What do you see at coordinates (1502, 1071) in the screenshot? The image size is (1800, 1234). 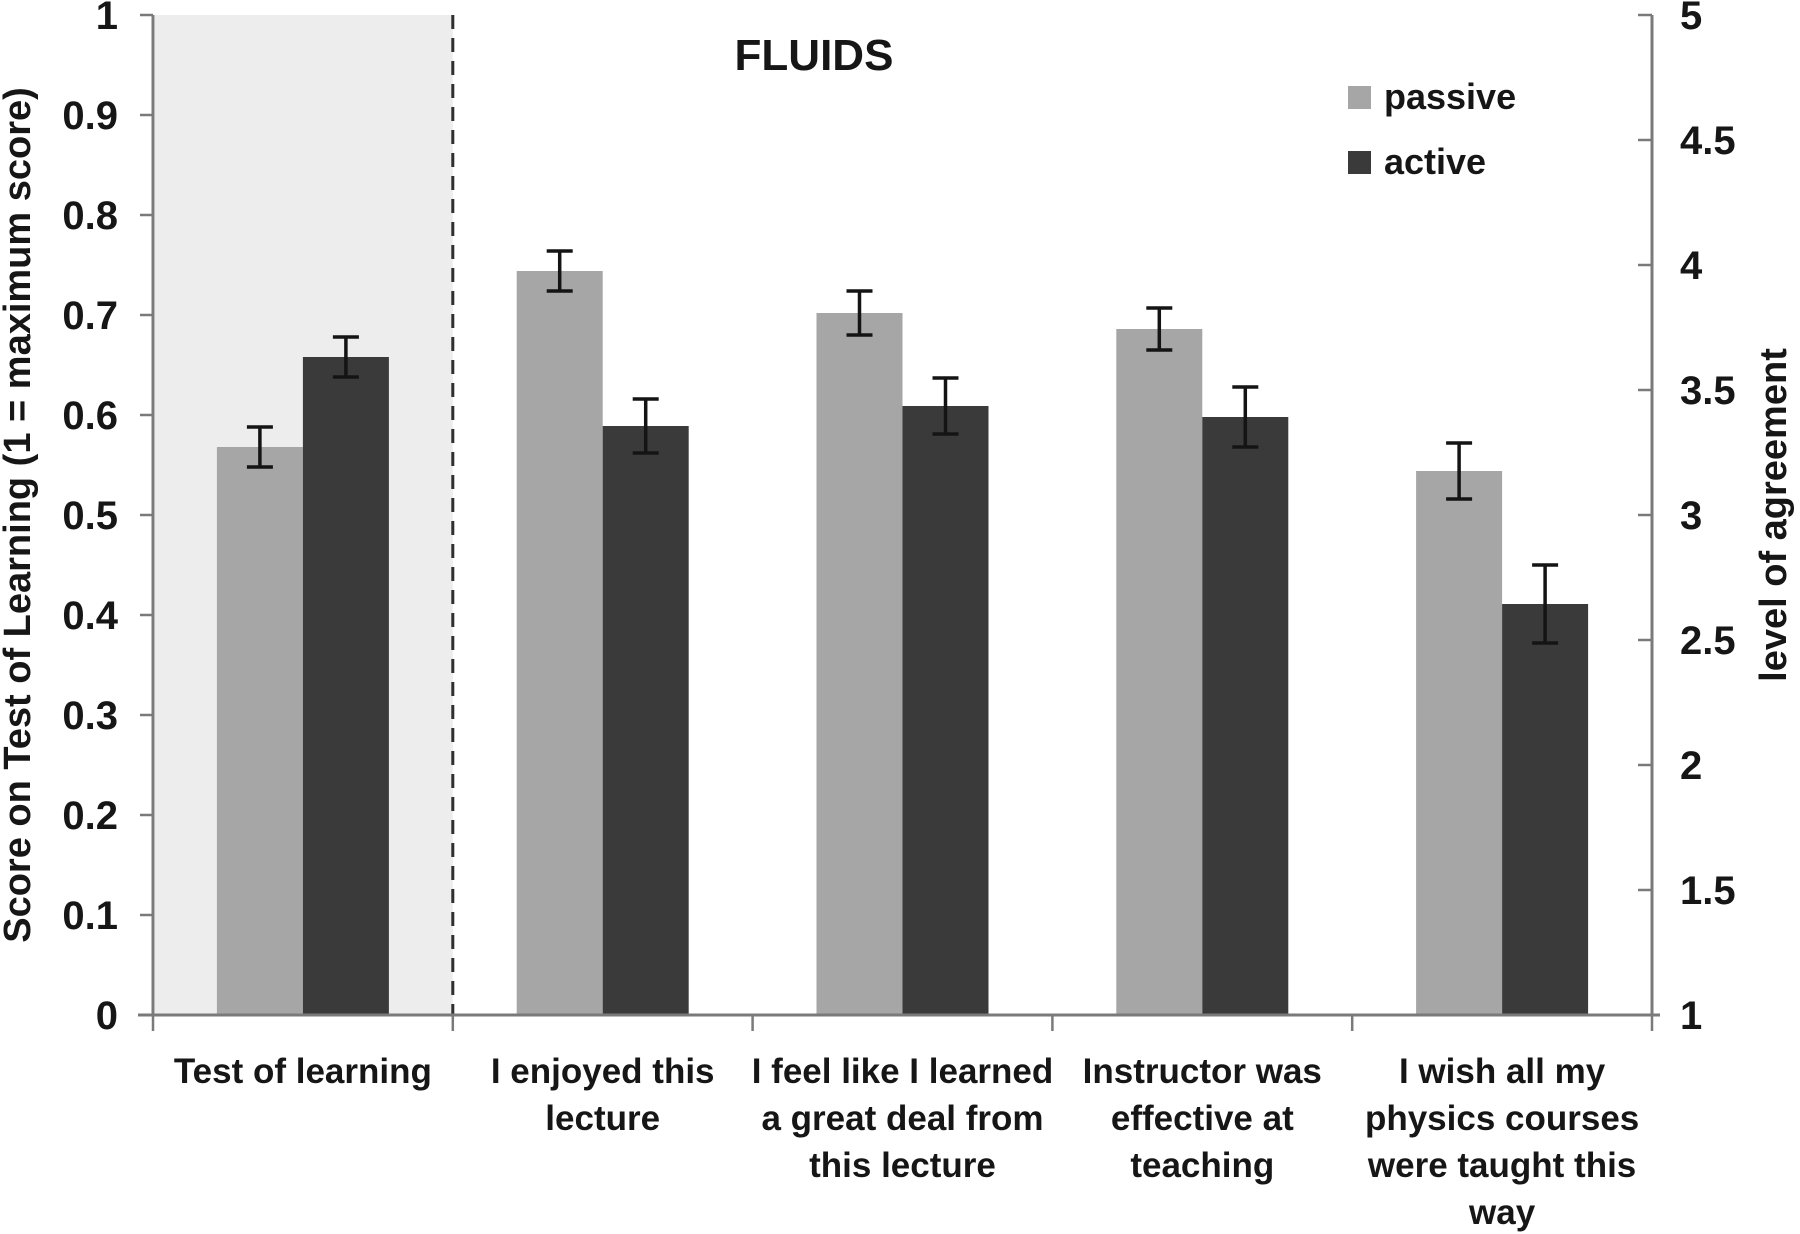 I see `category-label-line: I wish all my` at bounding box center [1502, 1071].